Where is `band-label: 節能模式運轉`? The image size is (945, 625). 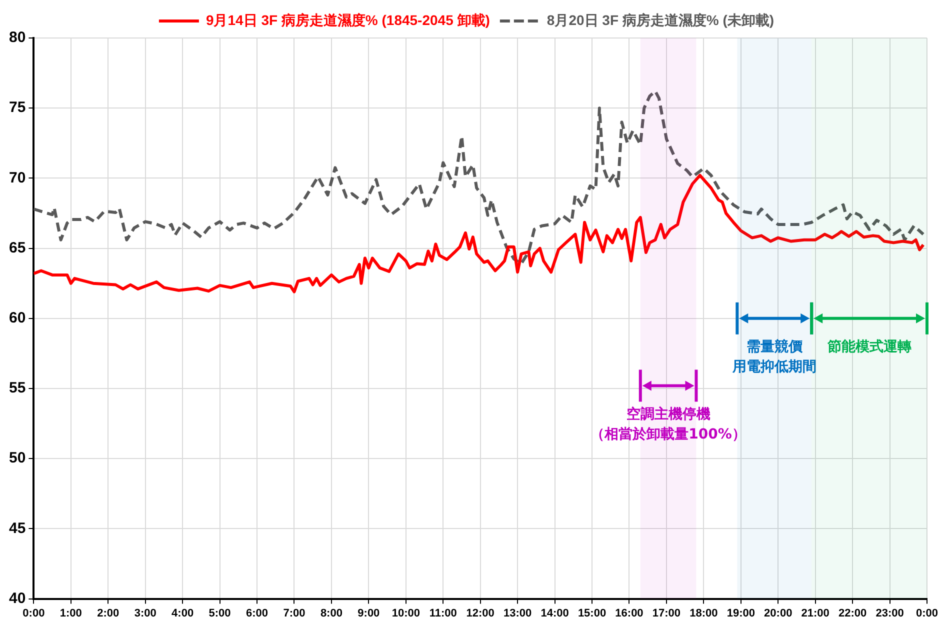 band-label: 節能模式運轉 is located at coordinates (869, 347).